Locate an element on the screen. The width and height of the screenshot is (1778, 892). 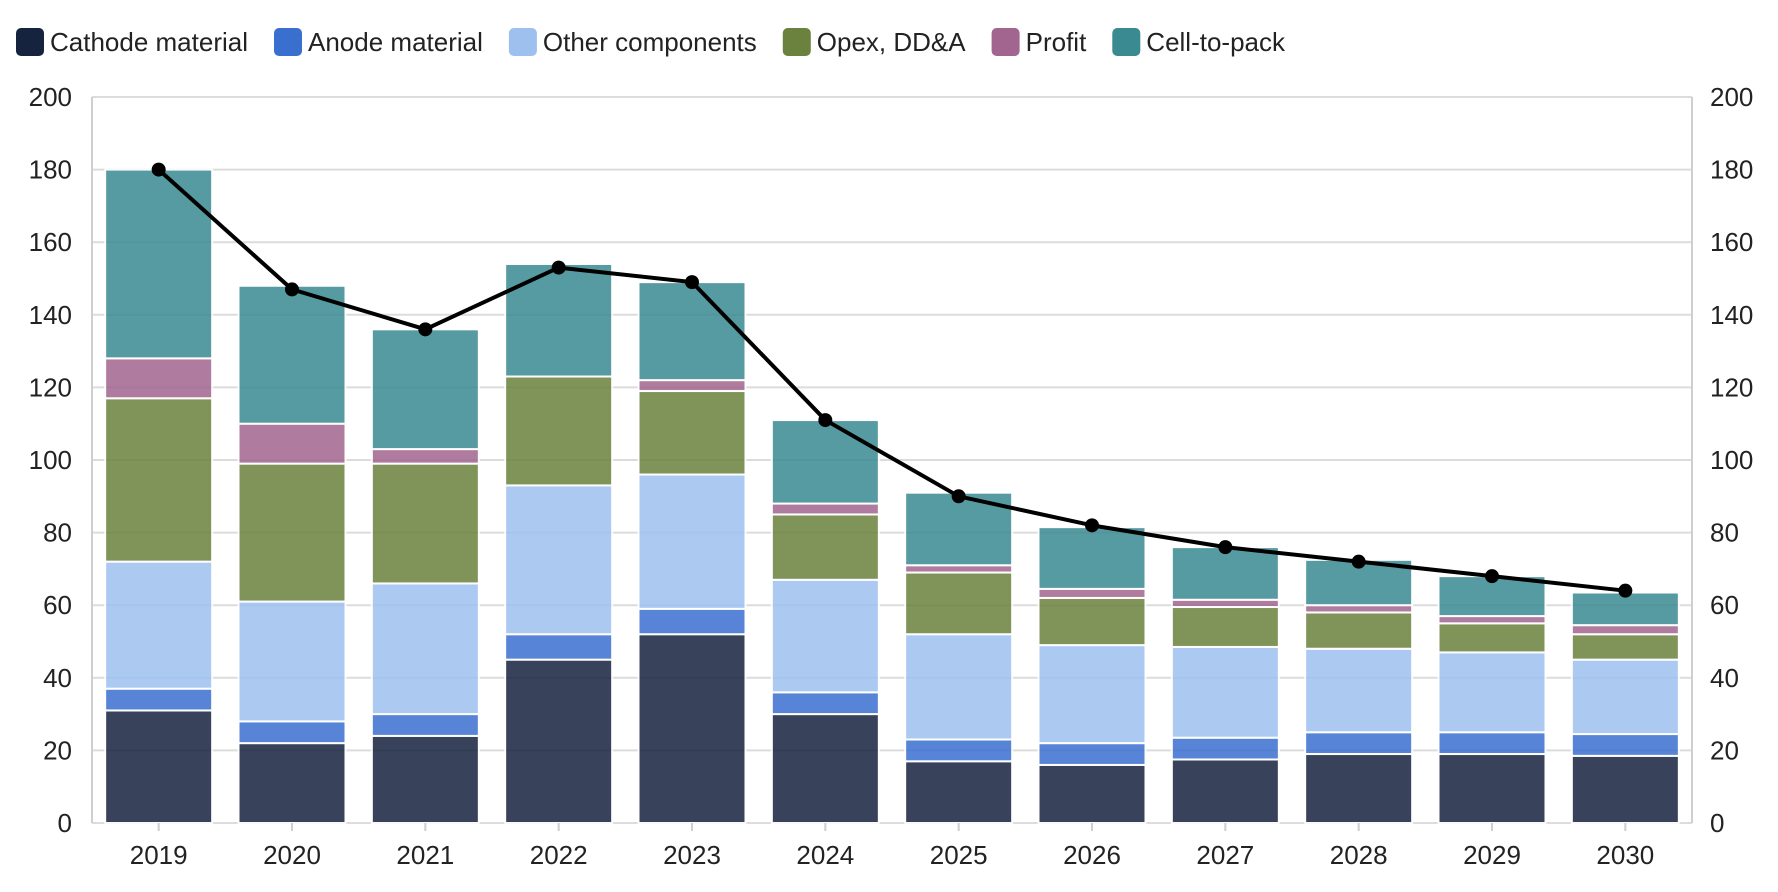
y-axis-left: 0 20 40 60 80 100 120 140 160 180 200 is located at coordinates (50, 460).